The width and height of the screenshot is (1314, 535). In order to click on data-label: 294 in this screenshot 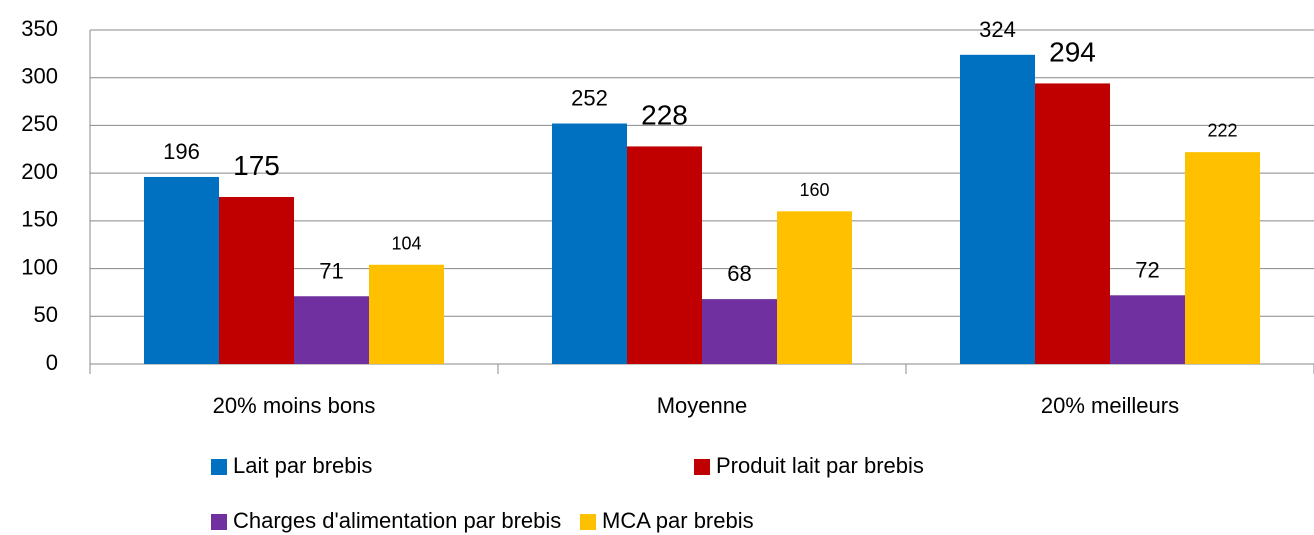, I will do `click(1072, 52)`.